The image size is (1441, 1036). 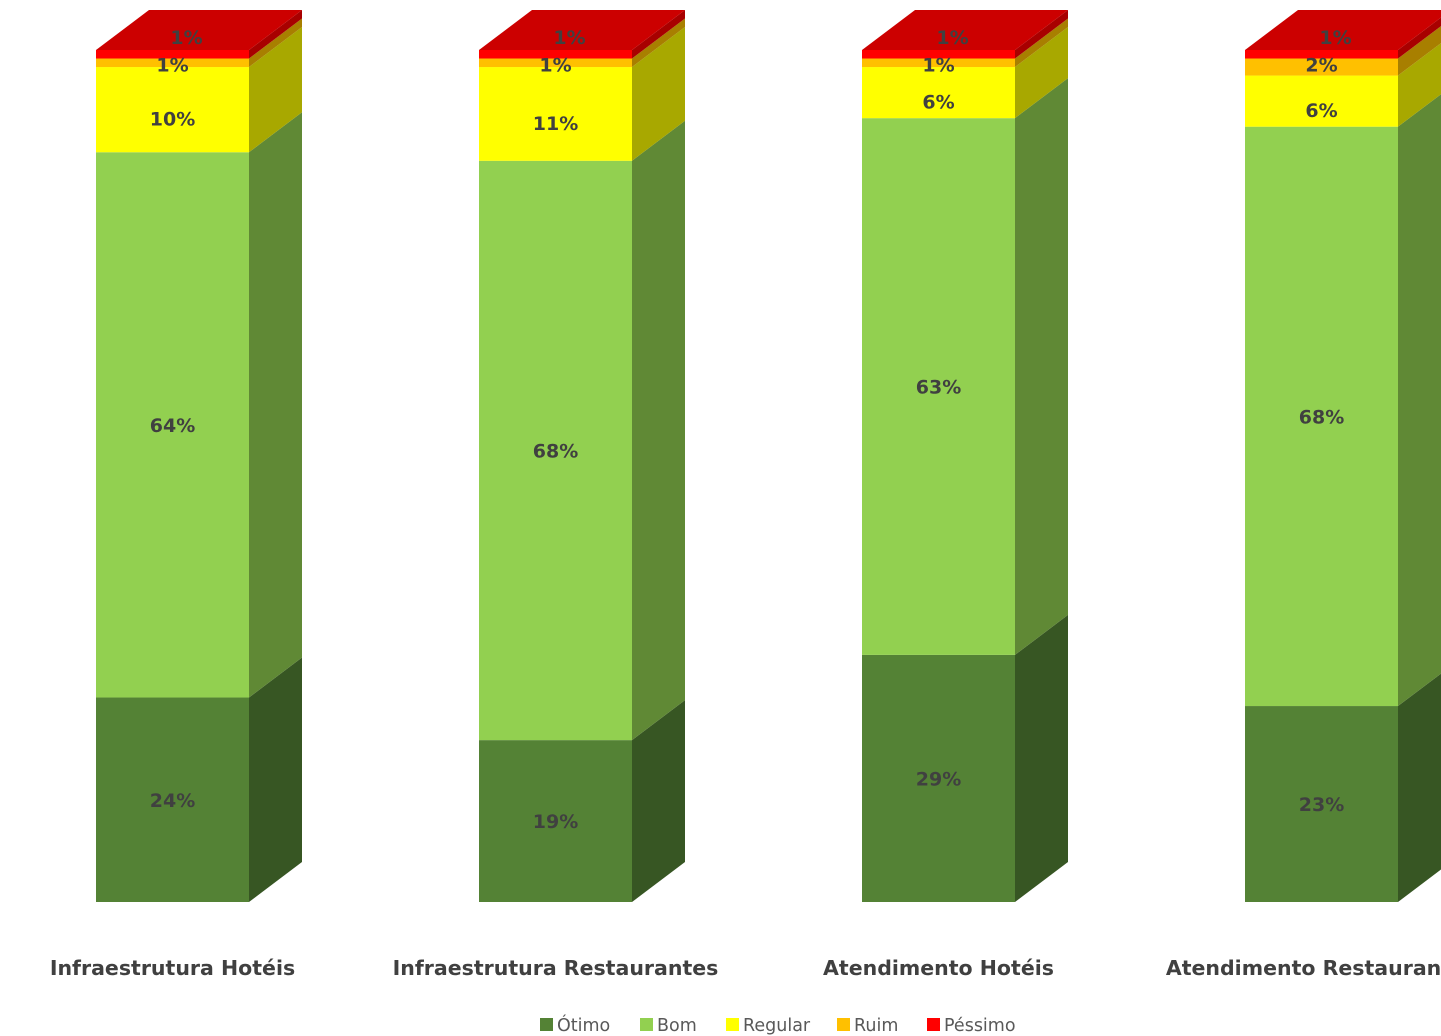 What do you see at coordinates (172, 120) in the screenshot?
I see `data-label-infraestrutura-hoteis-regular: 10%` at bounding box center [172, 120].